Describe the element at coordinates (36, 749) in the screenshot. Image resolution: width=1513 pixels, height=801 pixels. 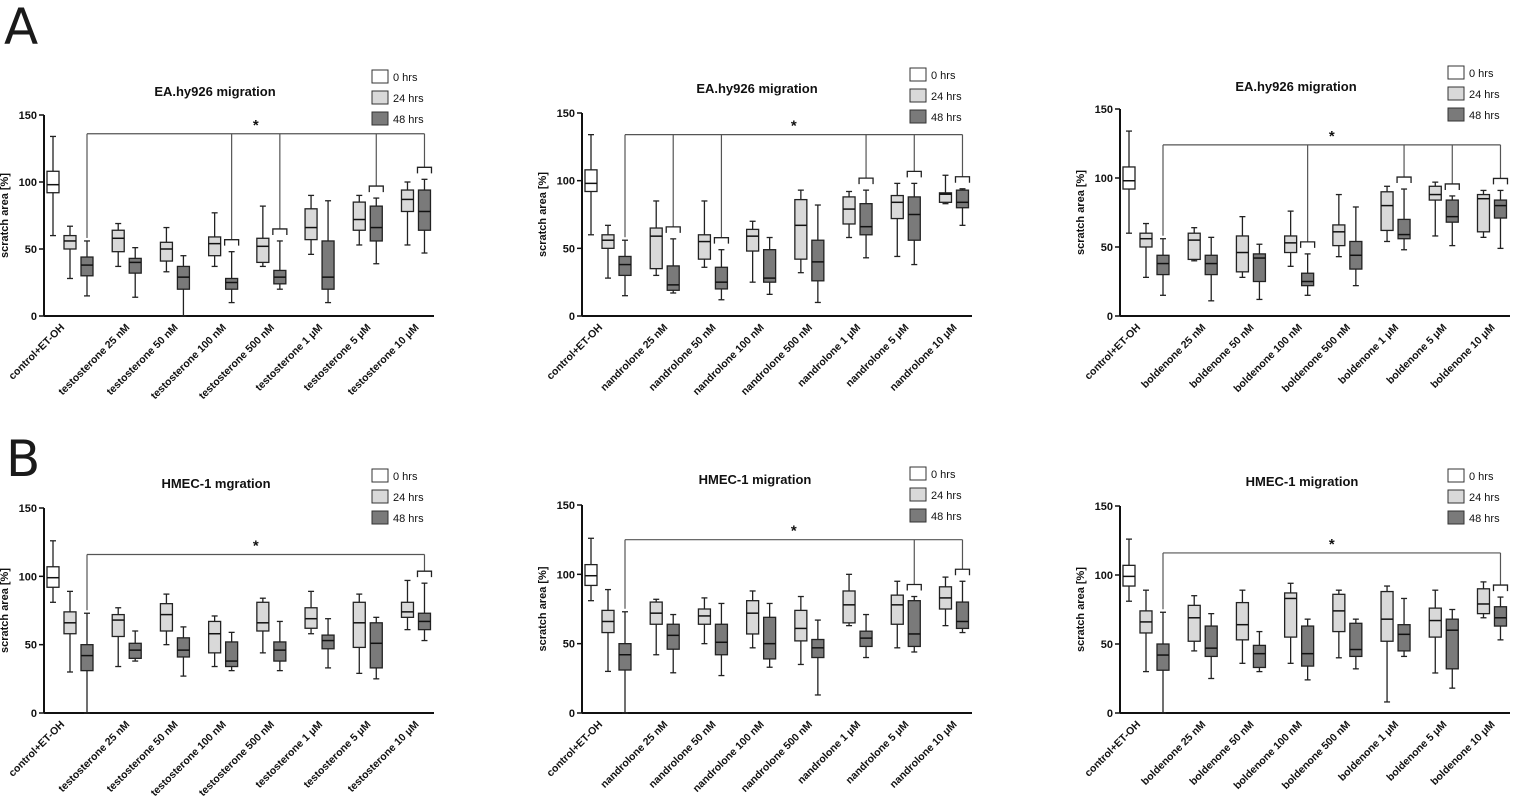
I see `x-tick-label: control+ET-OH` at that location.